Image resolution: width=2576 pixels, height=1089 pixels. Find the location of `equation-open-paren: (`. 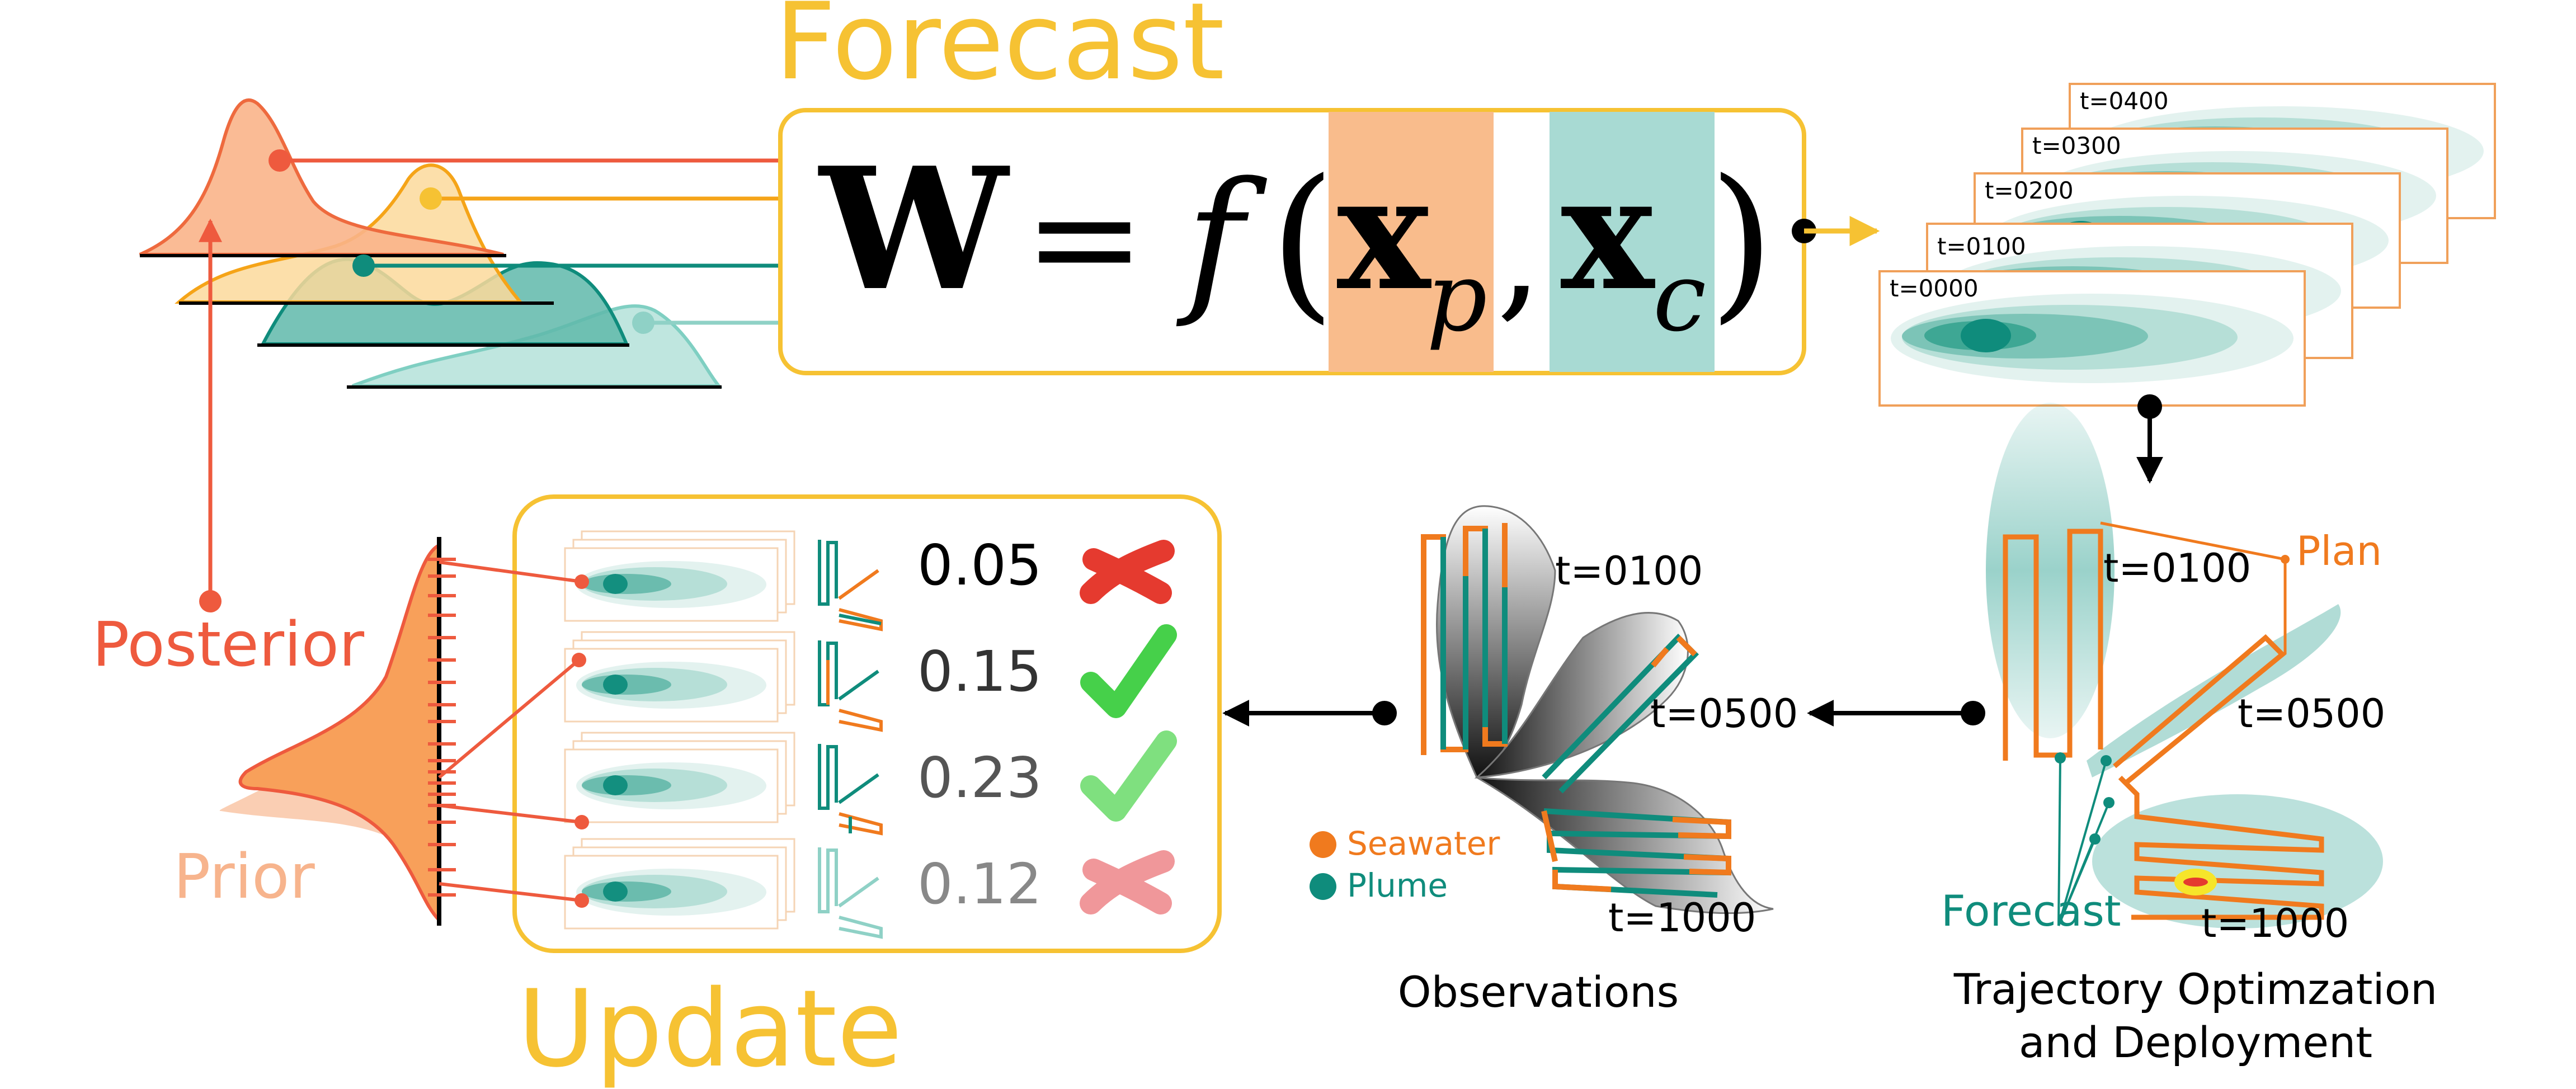

equation-open-paren: ( is located at coordinates (1302, 241).